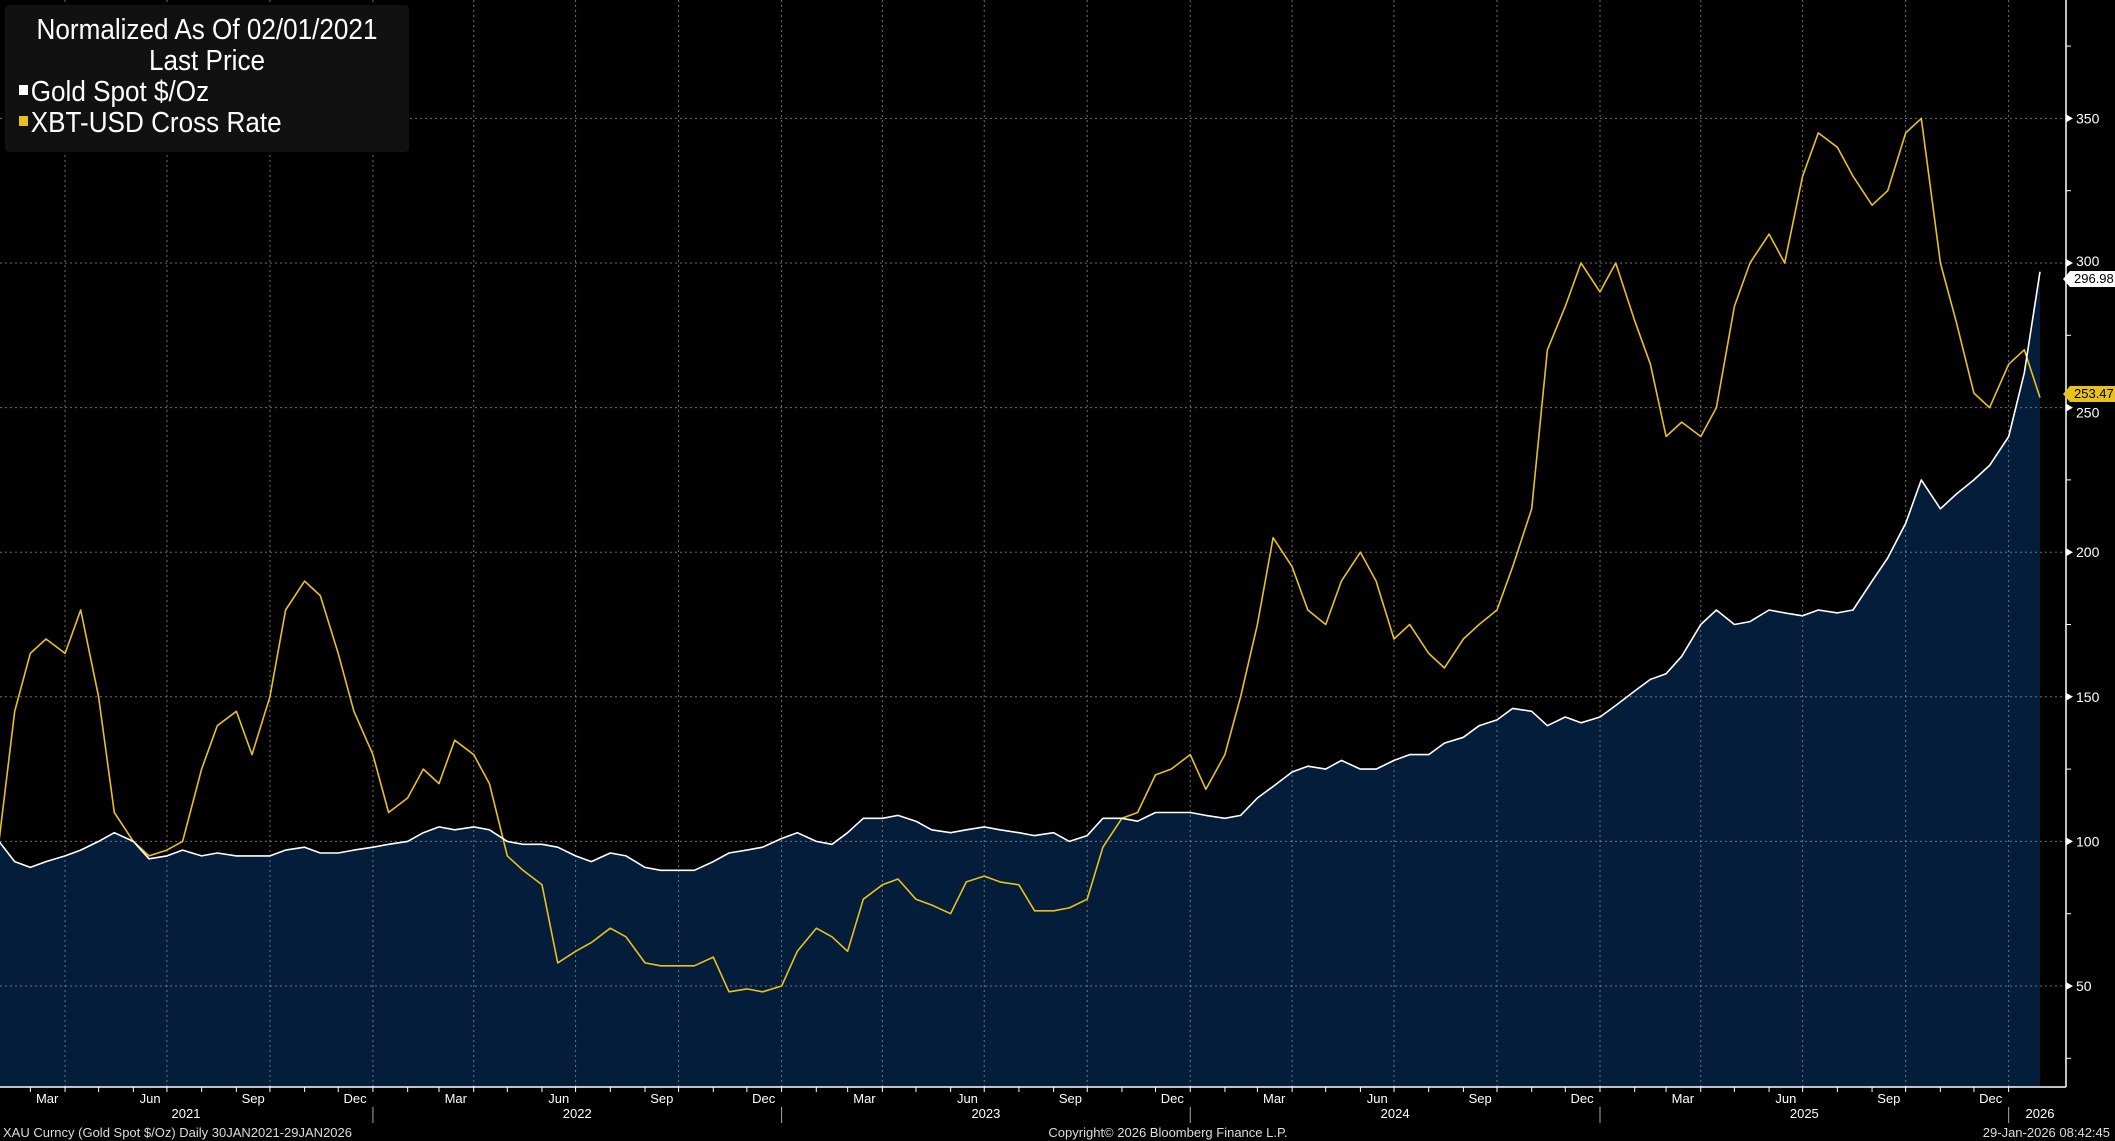 This screenshot has height=1141, width=2115. Describe the element at coordinates (2088, 697) in the screenshot. I see `y-tick-label: 150` at that location.